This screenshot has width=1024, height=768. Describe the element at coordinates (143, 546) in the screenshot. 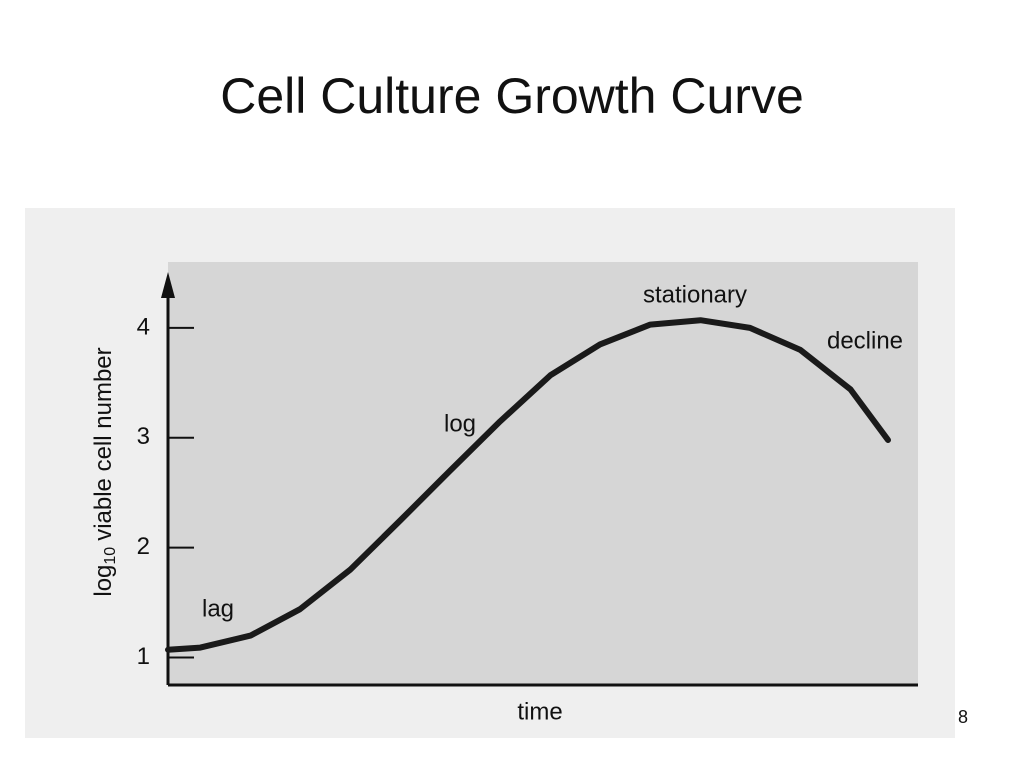

I see `y-tick-label: 2` at that location.